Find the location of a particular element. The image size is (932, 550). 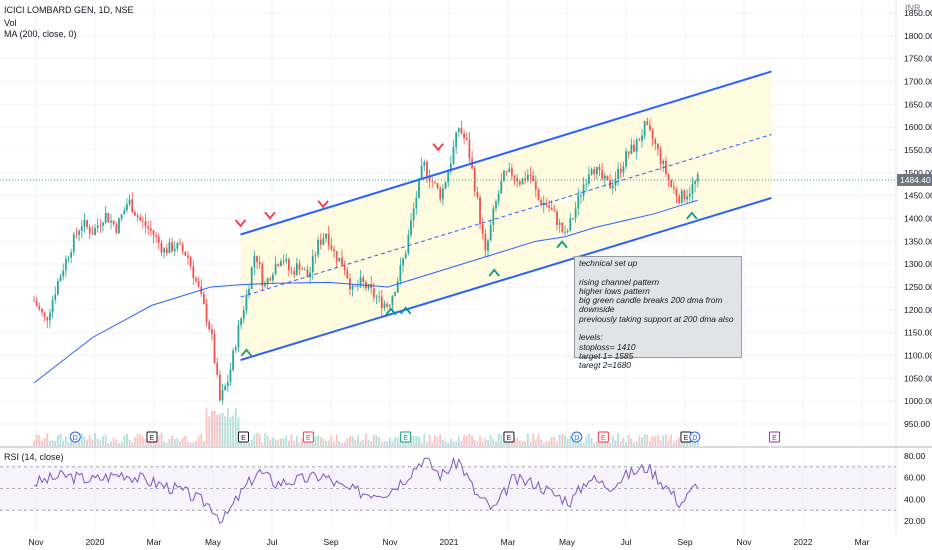

time-tick-label: Mar is located at coordinates (154, 542).